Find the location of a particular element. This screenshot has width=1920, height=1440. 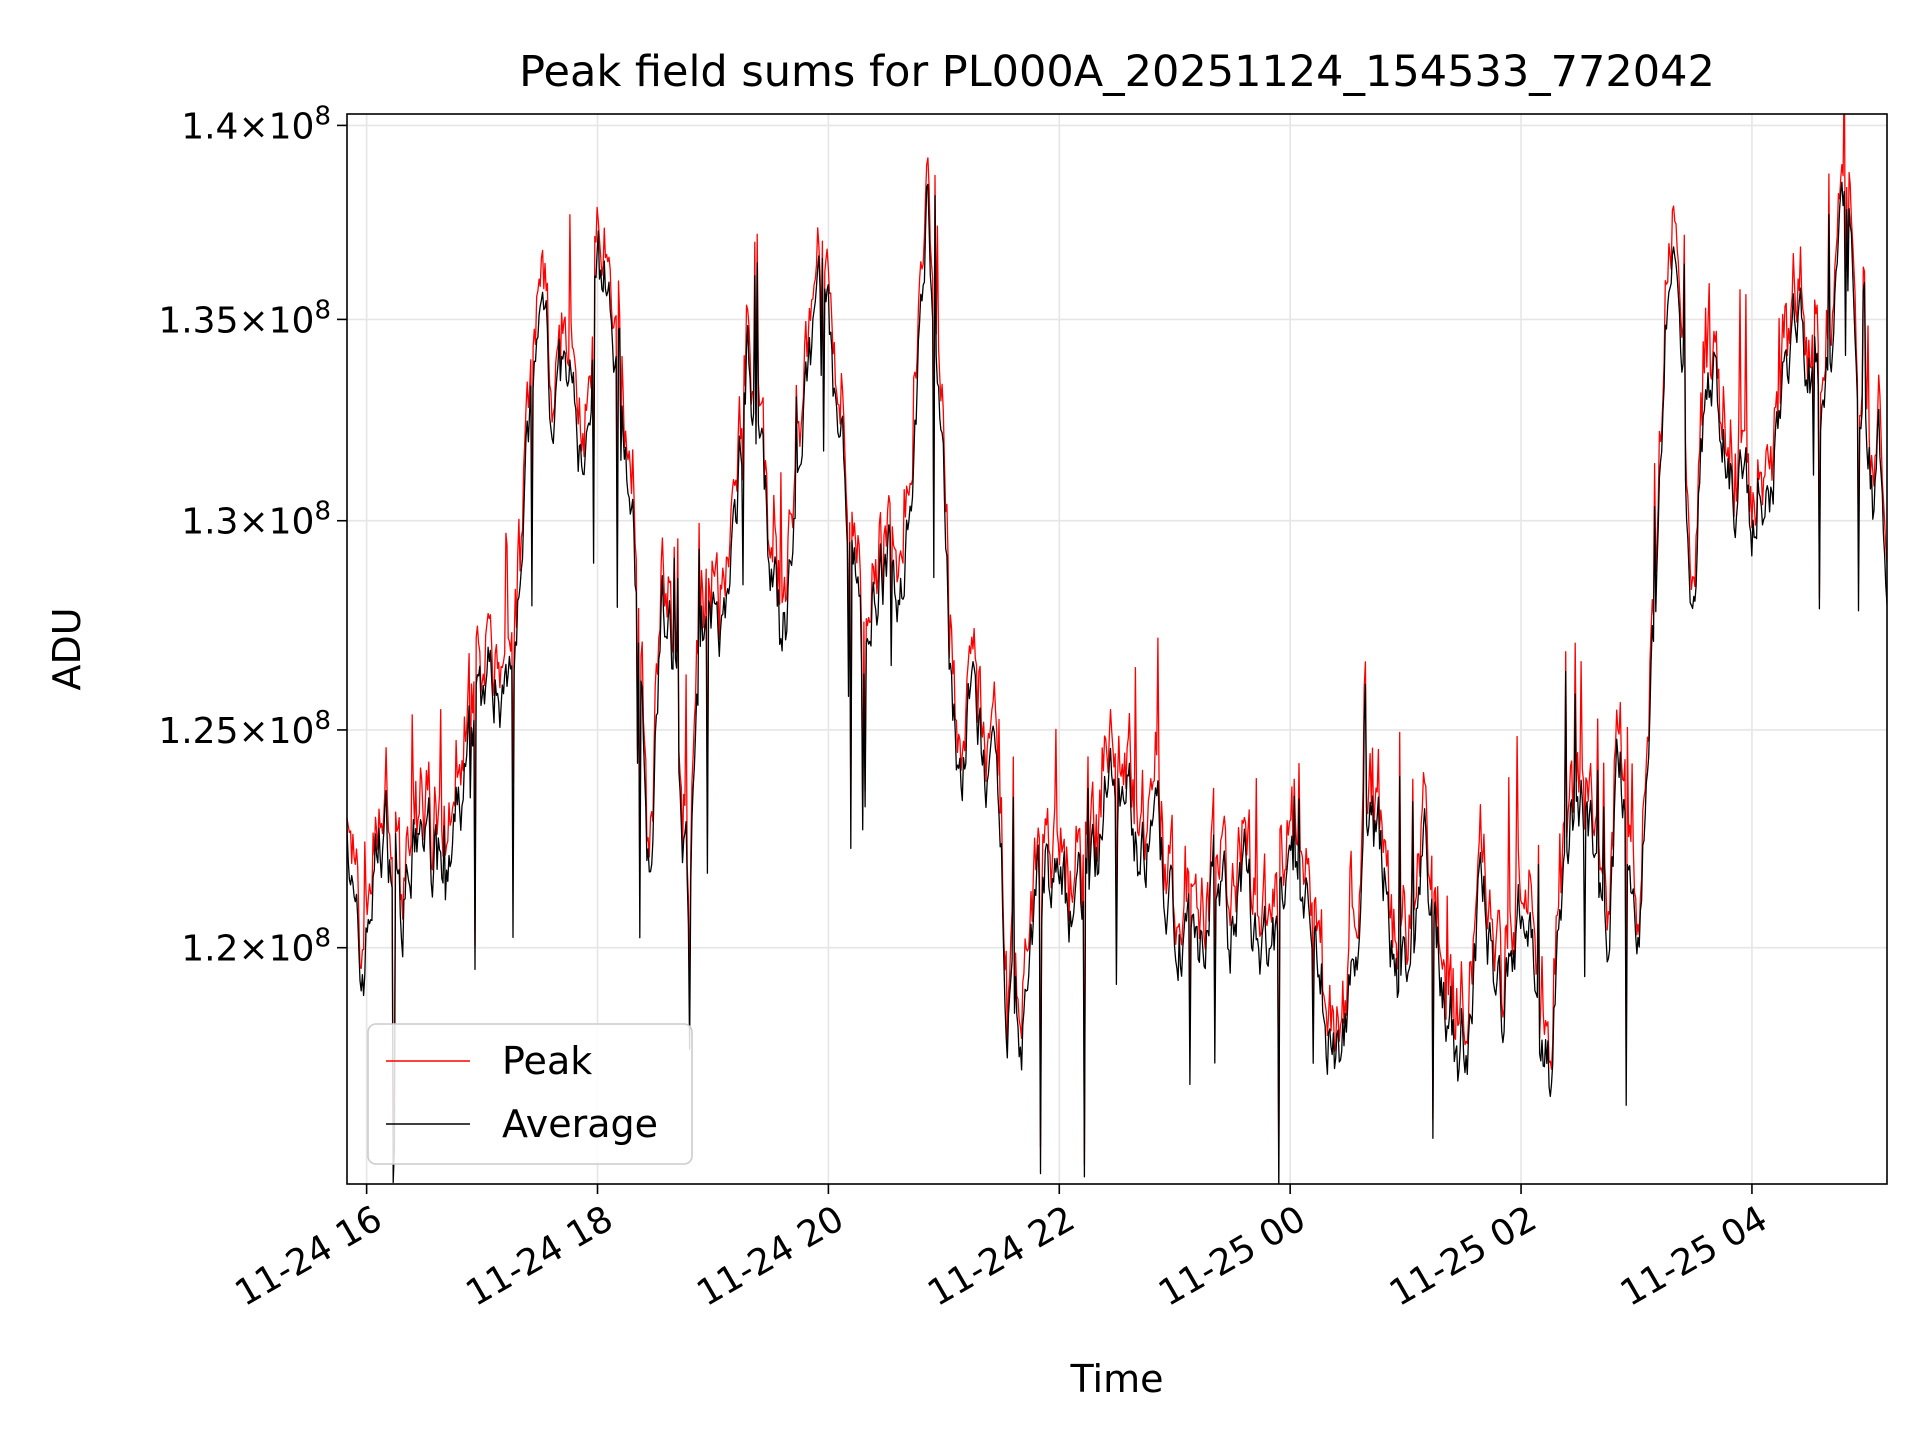

y-tick-label: 1.3×10⁸ is located at coordinates (256, 520).